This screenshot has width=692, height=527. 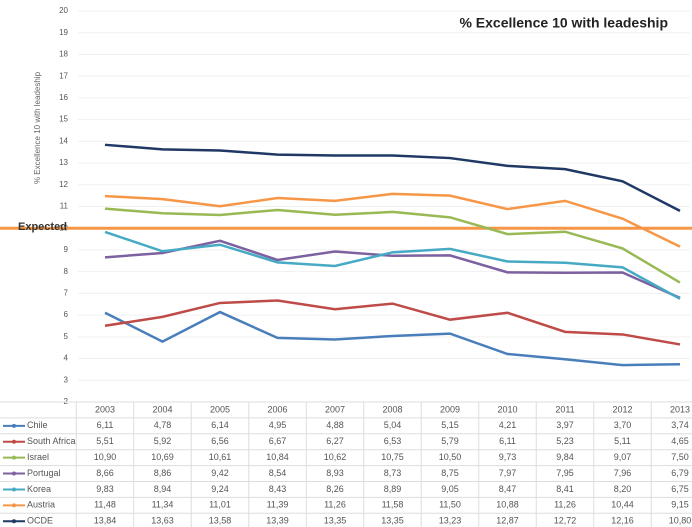 I want to click on table-value: 10,84, so click(x=277, y=457).